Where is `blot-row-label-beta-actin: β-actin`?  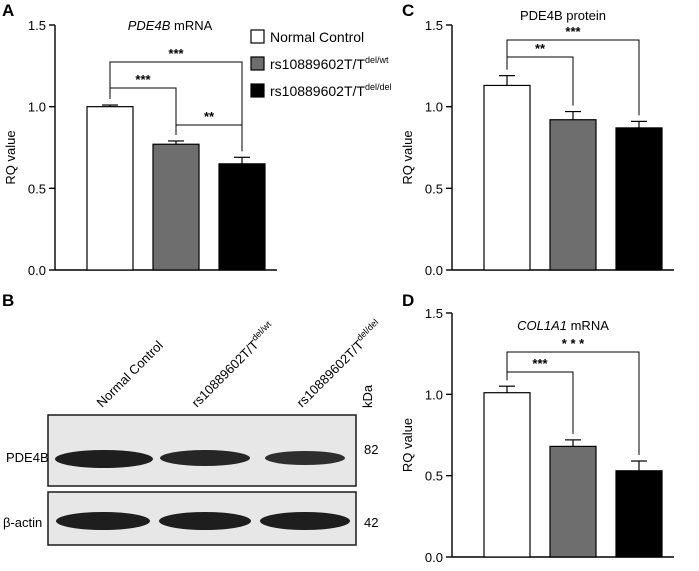 blot-row-label-beta-actin: β-actin is located at coordinates (22, 522).